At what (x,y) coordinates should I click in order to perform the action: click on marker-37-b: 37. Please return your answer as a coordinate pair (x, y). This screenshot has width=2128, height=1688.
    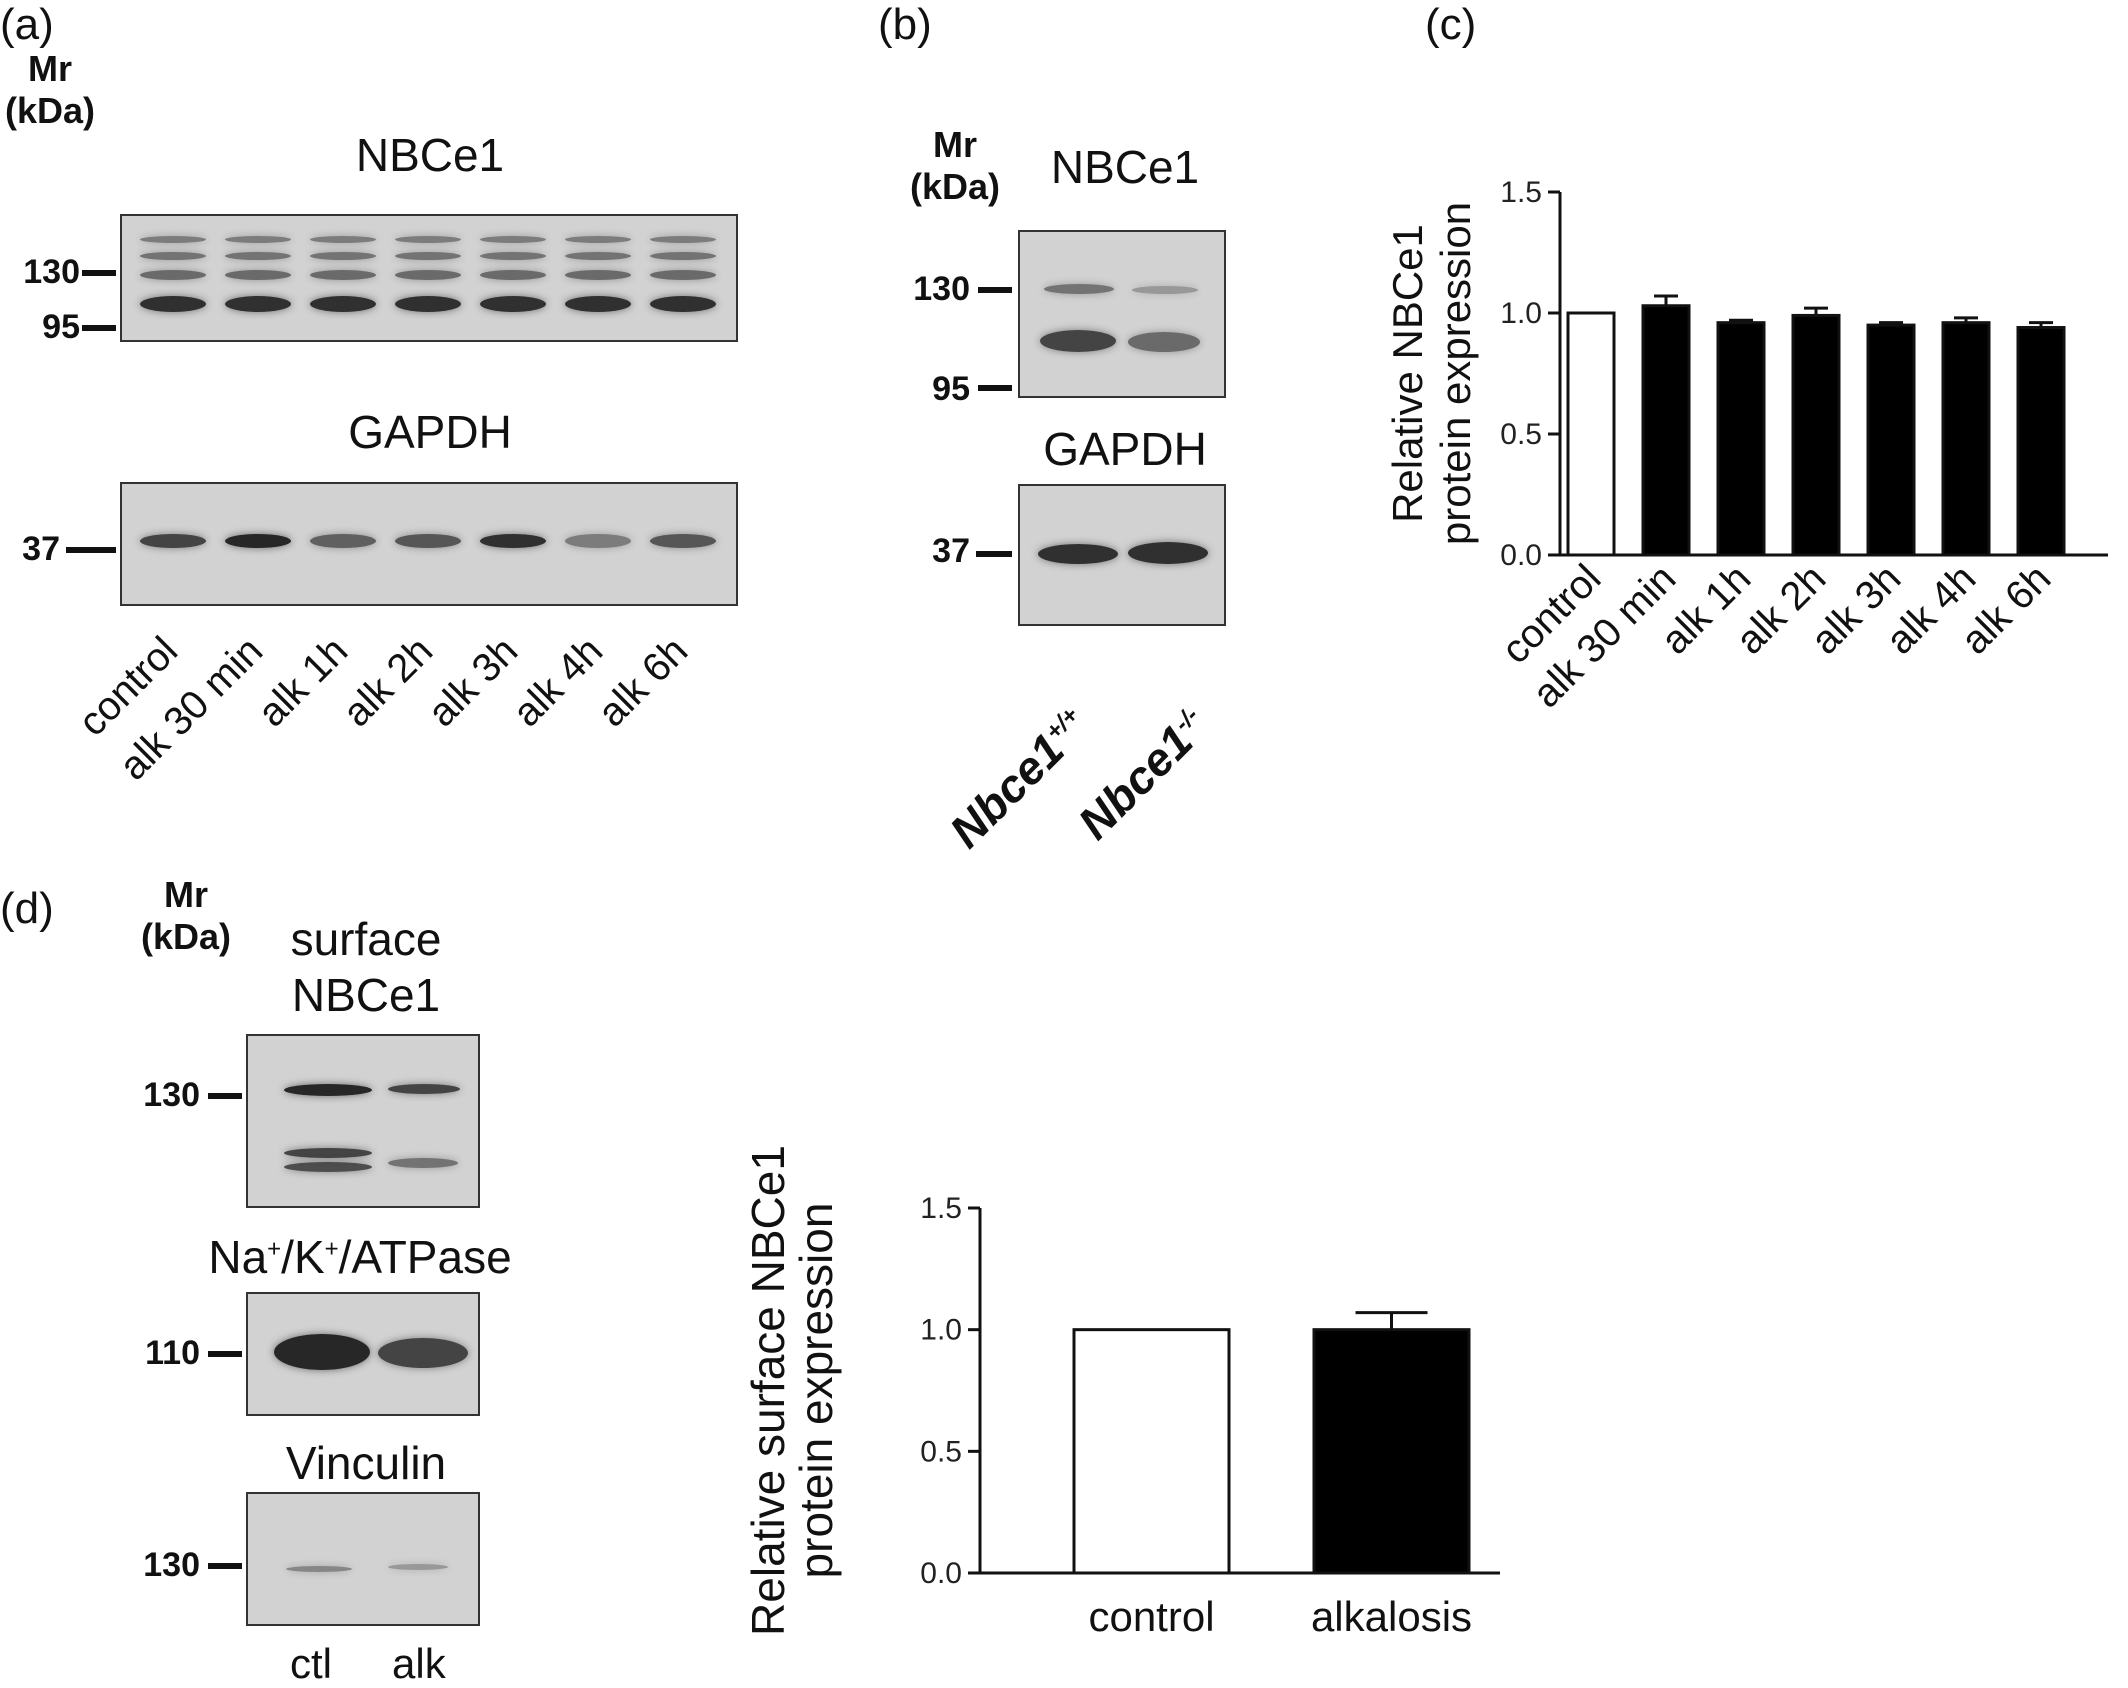
    Looking at the image, I should click on (951, 551).